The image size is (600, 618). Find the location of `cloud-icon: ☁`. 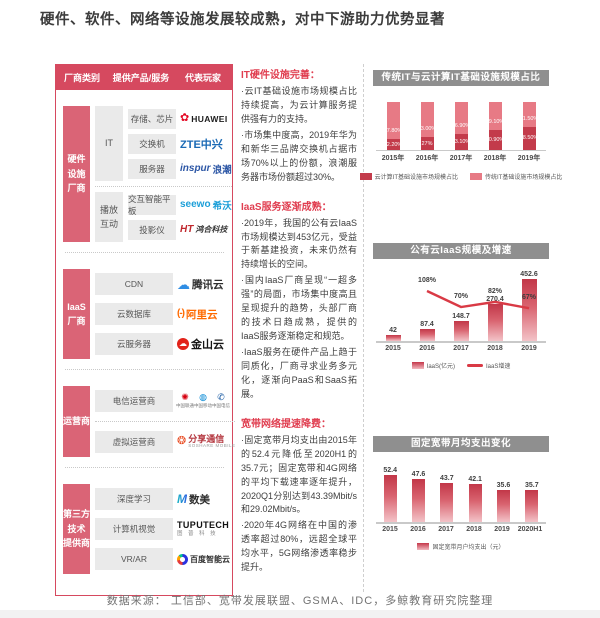

cloud-icon: ☁ is located at coordinates (183, 284).